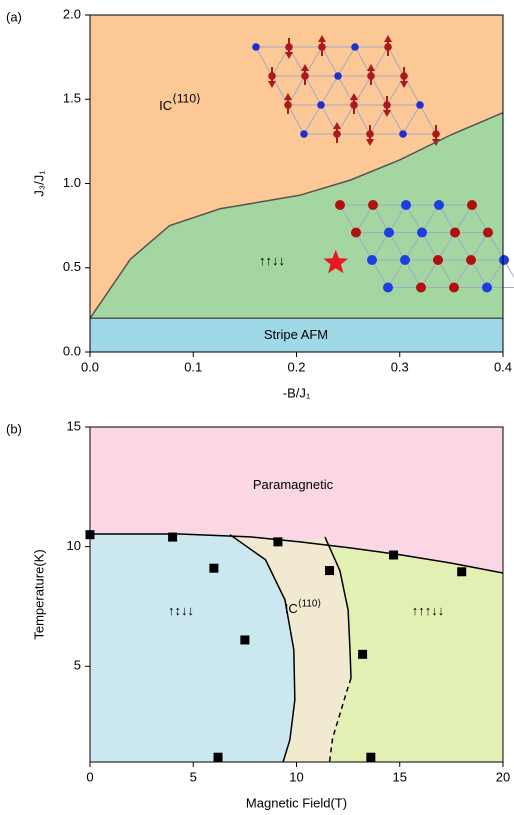  What do you see at coordinates (293, 484) in the screenshot?
I see `region-label-text: Paramagnetic` at bounding box center [293, 484].